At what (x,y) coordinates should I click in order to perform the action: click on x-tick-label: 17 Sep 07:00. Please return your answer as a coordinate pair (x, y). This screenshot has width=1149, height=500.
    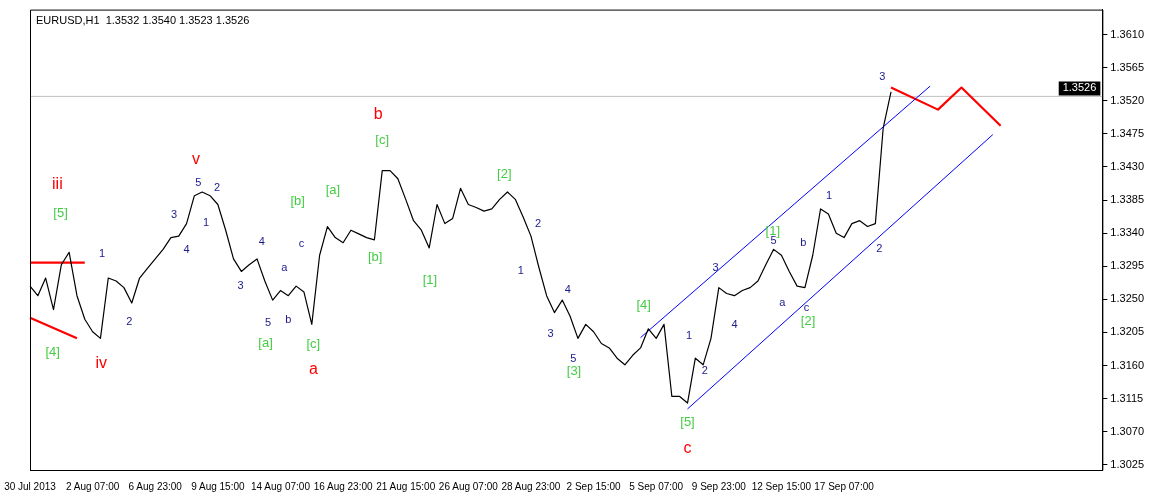
    Looking at the image, I should click on (844, 486).